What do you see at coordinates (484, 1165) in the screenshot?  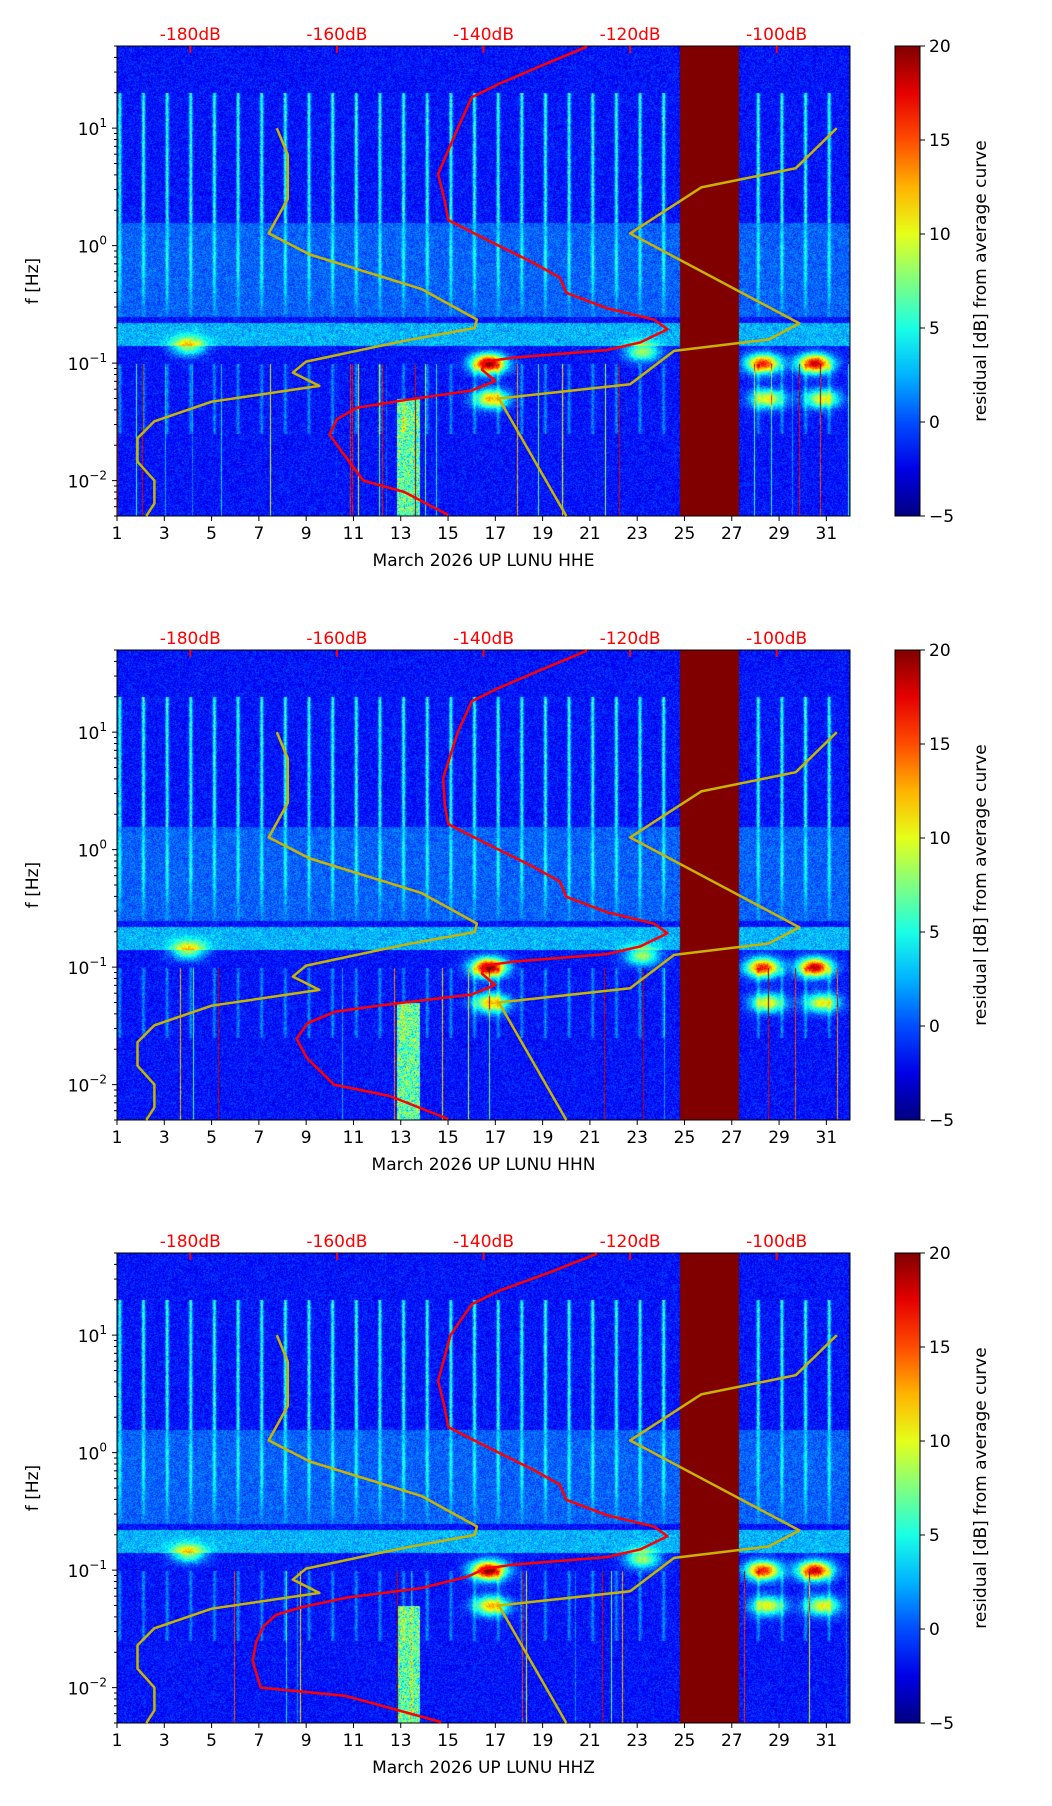 I see `x-axis-label: March 2026 UP LUNU HHN` at bounding box center [484, 1165].